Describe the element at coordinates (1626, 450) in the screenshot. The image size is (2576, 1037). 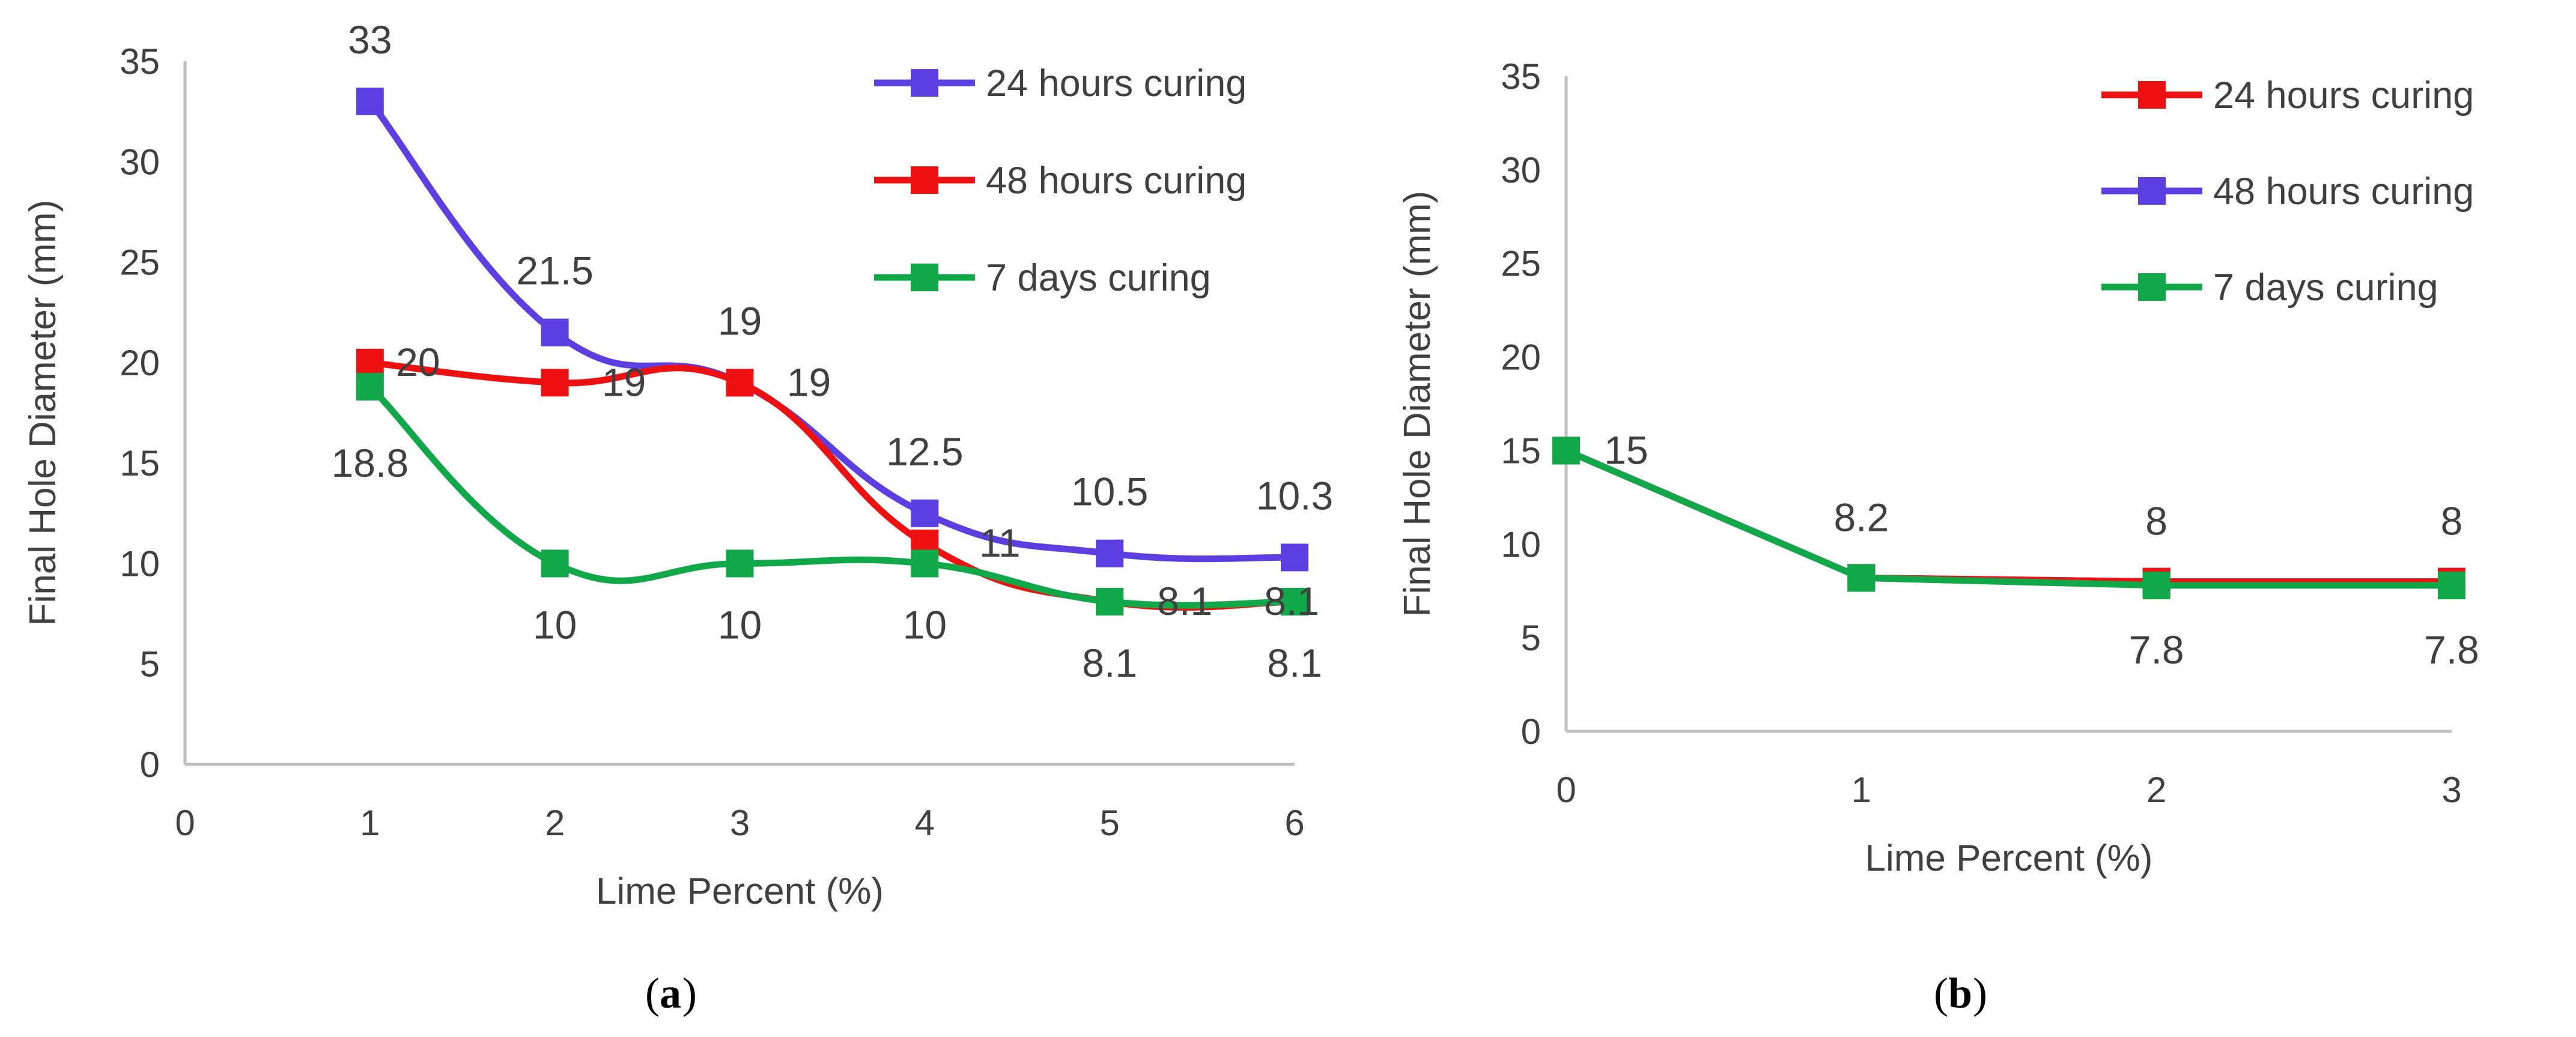
I see `data-label: 15` at that location.